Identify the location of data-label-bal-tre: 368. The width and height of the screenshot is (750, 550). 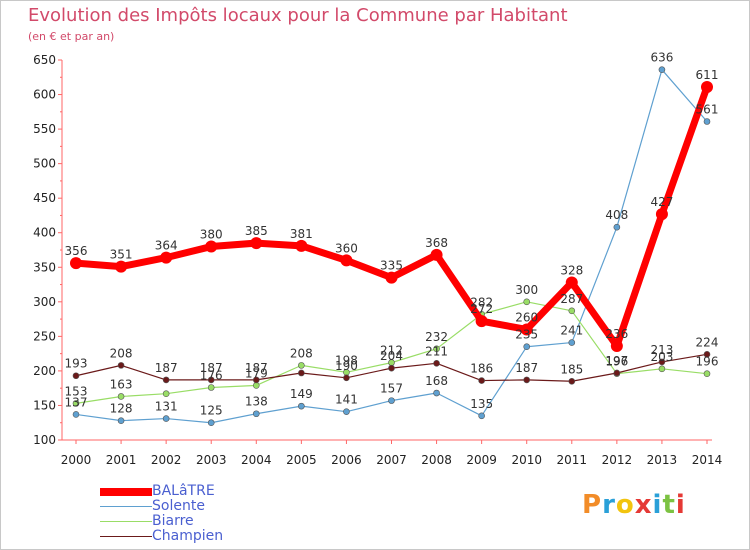
(436, 243).